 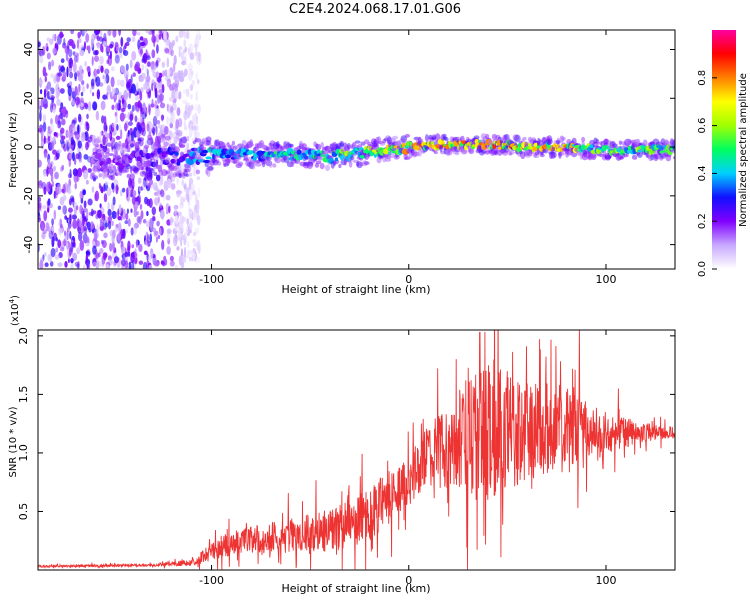 What do you see at coordinates (23, 395) in the screenshot?
I see `snr-ytick-label: 1.5` at bounding box center [23, 395].